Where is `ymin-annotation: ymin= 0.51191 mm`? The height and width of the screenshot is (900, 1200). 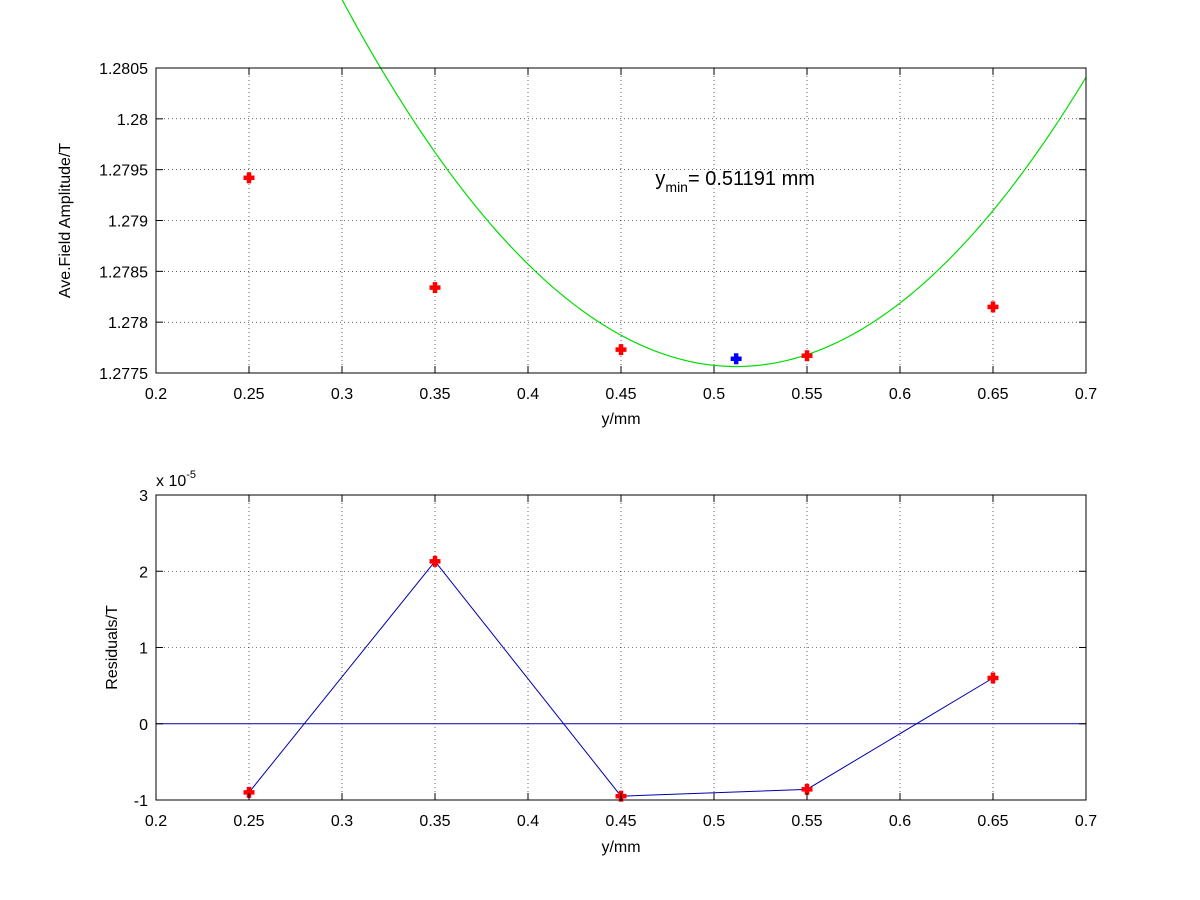 ymin-annotation: ymin= 0.51191 mm is located at coordinates (735, 181).